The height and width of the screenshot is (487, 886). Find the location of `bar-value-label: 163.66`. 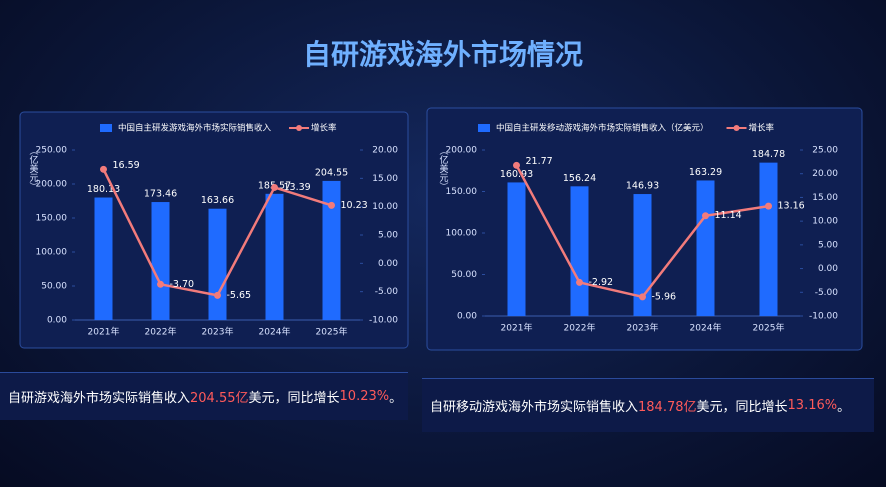

bar-value-label: 163.66 is located at coordinates (217, 200).